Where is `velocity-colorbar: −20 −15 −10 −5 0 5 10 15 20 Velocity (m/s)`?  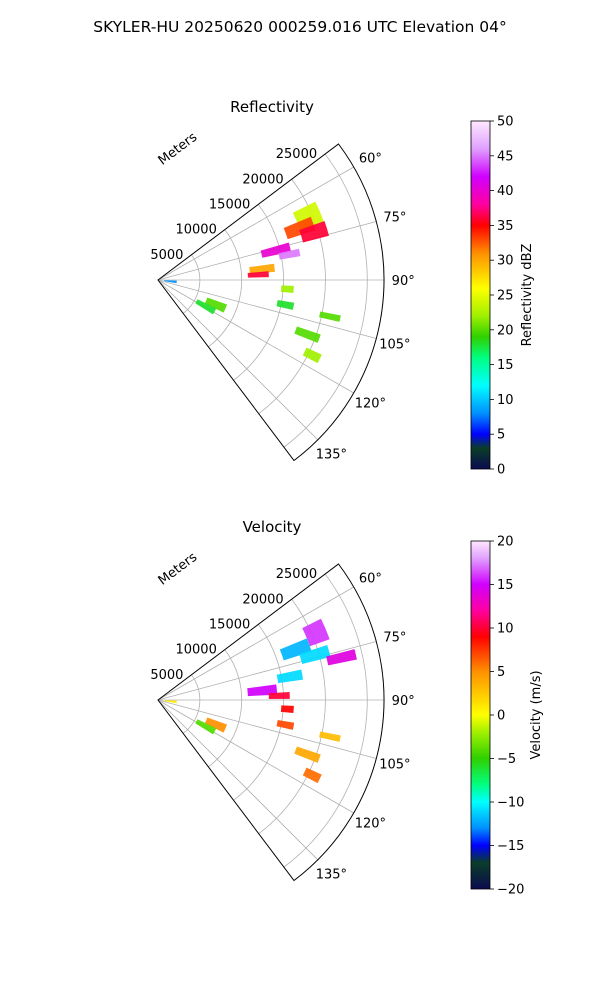
velocity-colorbar: −20 −15 −10 −5 0 5 10 15 20 Velocity (m/s) is located at coordinates (507, 716).